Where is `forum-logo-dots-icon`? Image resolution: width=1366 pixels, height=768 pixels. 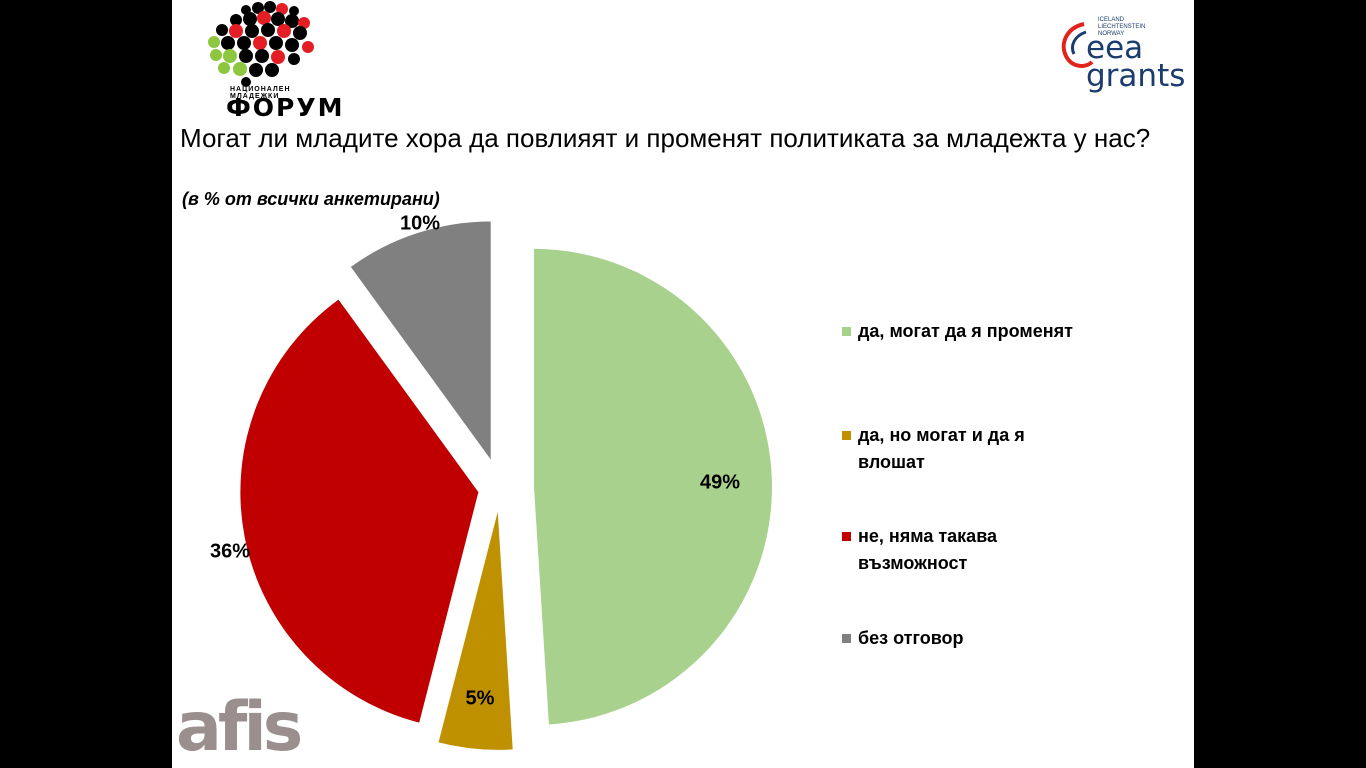 forum-logo-dots-icon is located at coordinates (261, 44).